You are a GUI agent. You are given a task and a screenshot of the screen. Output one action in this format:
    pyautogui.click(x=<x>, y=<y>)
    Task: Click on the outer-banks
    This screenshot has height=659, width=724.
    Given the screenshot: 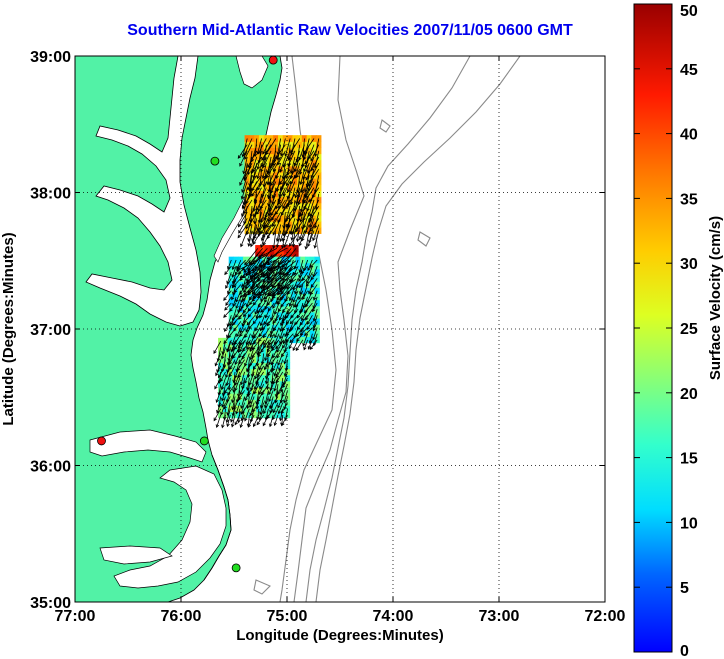 What is the action you would take?
    pyautogui.click(x=217, y=517)
    